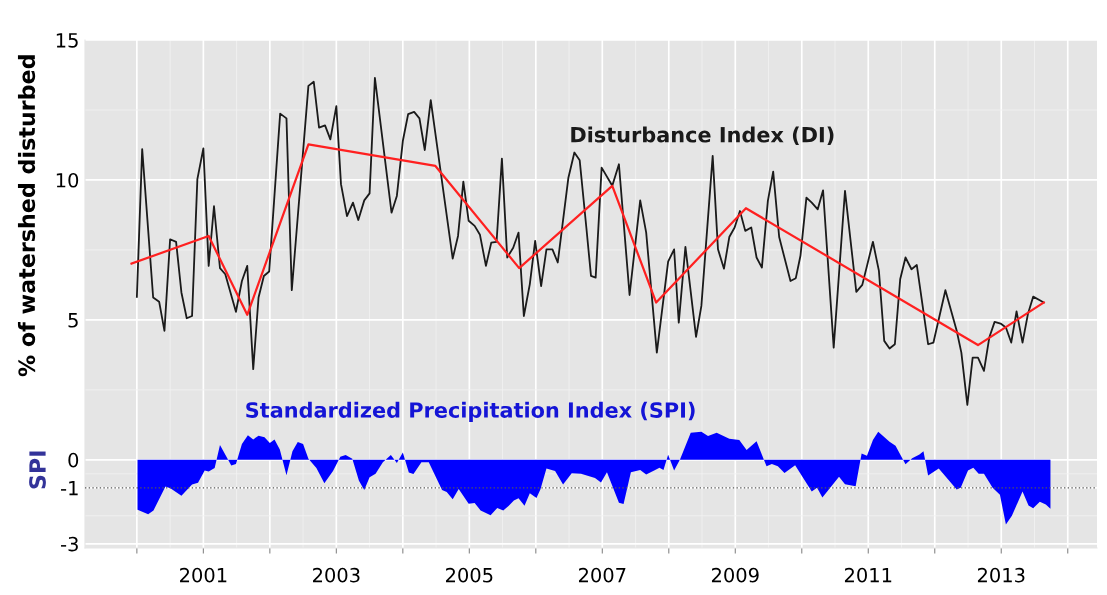 Image resolution: width=1107 pixels, height=595 pixels. Describe the element at coordinates (37, 470) in the screenshot. I see `text: SPI` at that location.